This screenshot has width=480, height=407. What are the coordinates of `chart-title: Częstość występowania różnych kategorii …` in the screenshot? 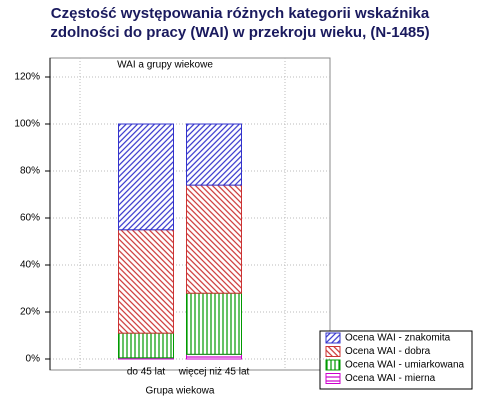 It's located at (240, 13).